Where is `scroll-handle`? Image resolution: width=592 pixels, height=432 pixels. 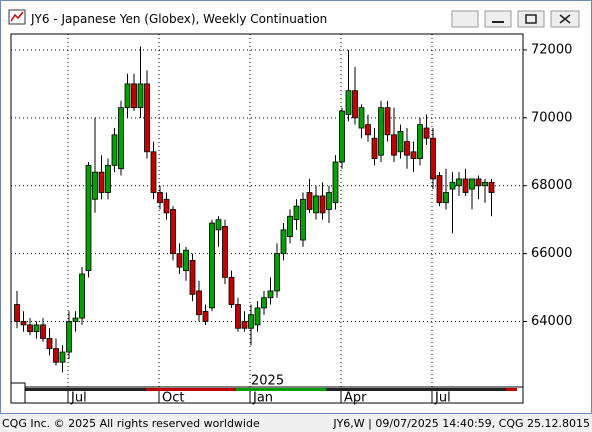
scroll-handle is located at coordinates (18, 393).